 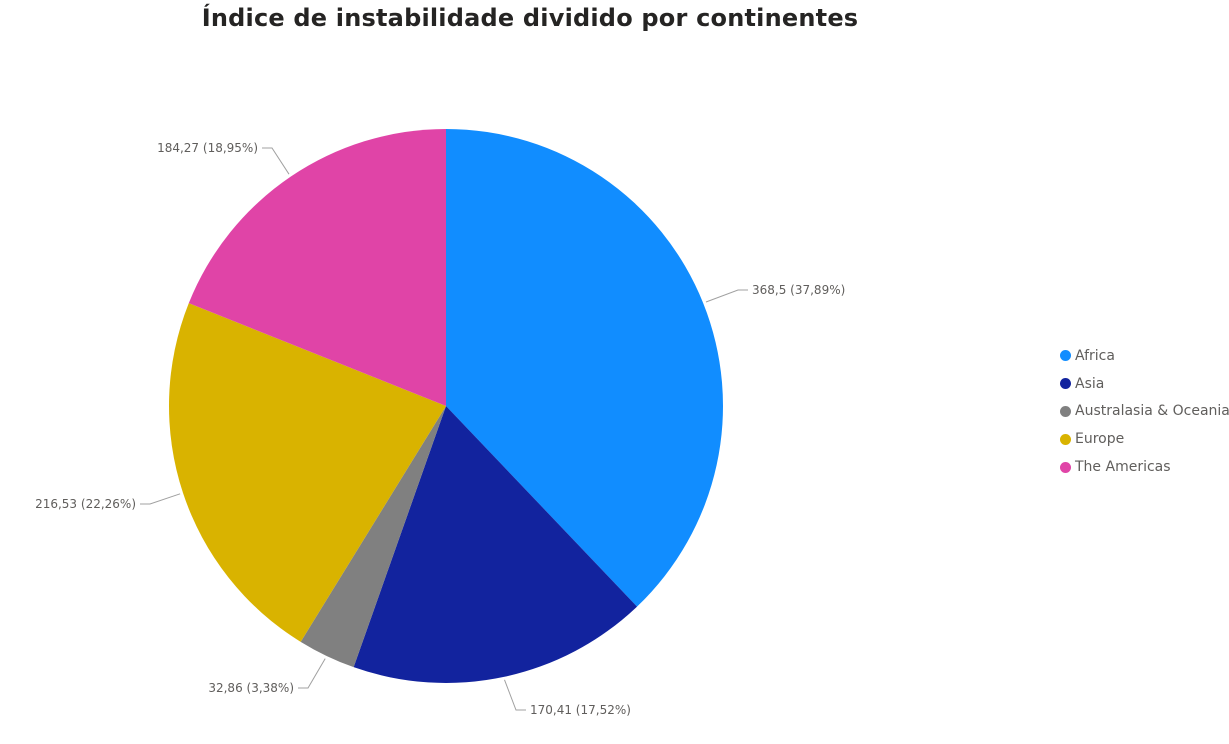 I want to click on leader-line-asia, so click(x=515, y=695).